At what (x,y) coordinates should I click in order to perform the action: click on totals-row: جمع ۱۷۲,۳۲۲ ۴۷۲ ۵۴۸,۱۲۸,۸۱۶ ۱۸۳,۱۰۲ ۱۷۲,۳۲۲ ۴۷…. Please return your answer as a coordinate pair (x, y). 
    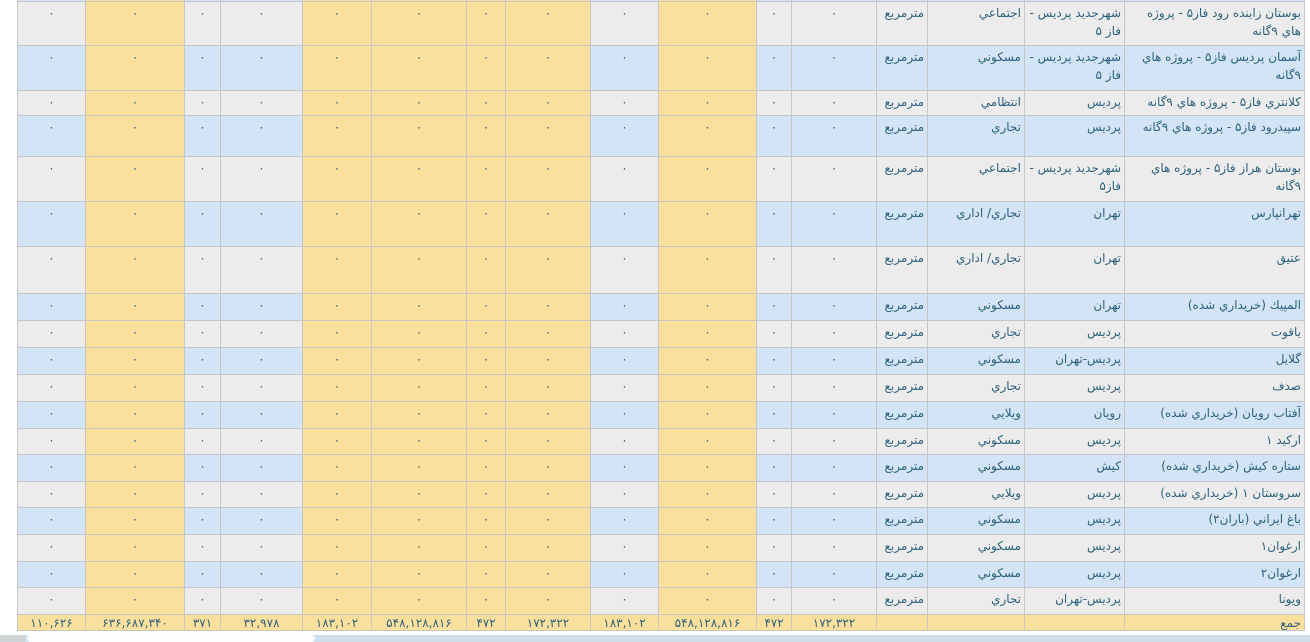
    Looking at the image, I should click on (661, 622).